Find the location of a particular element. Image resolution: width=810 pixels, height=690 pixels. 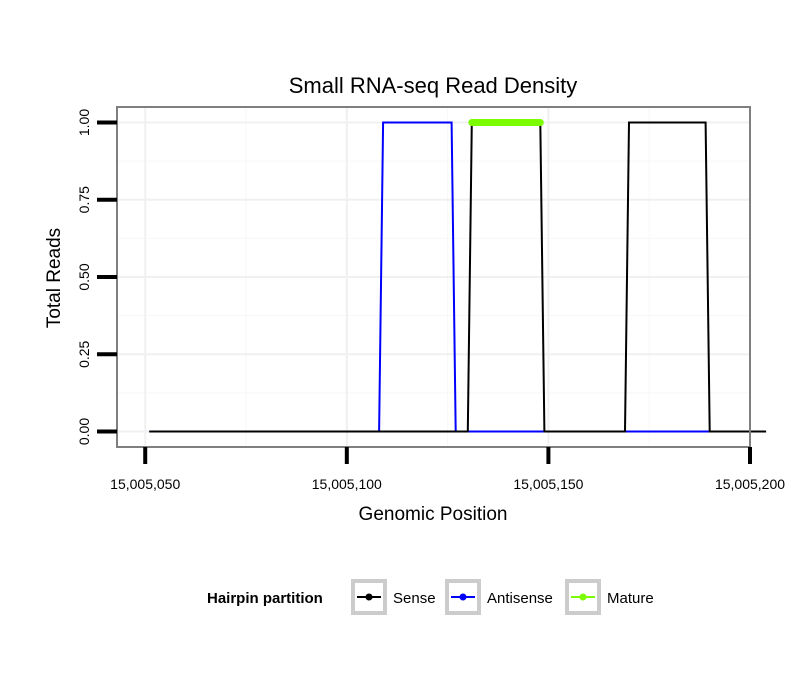

legend-label-antisense: Antisense is located at coordinates (520, 598).